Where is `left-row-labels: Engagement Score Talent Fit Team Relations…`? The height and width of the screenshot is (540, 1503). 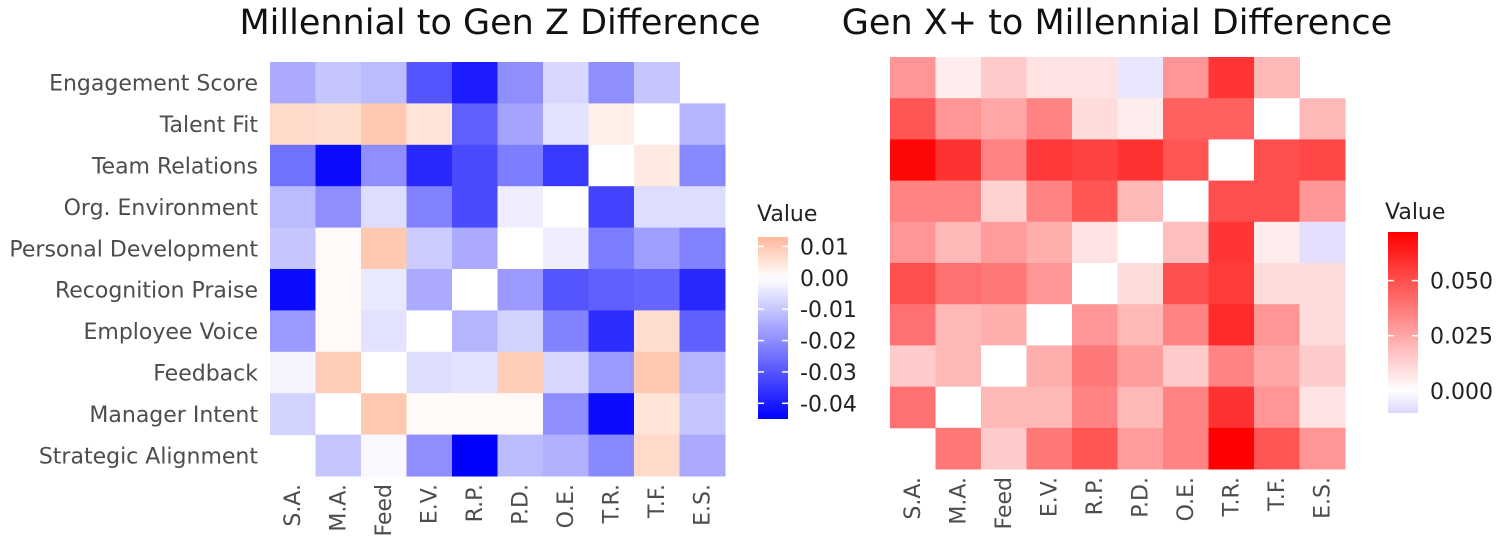
left-row-labels: Engagement Score Talent Fit Team Relations… is located at coordinates (133, 271).